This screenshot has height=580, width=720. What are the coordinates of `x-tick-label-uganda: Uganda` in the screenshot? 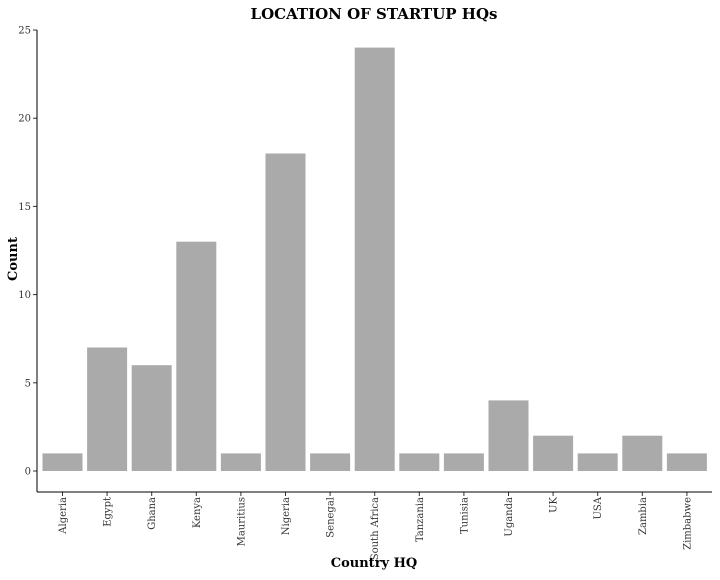 It's located at (509, 517).